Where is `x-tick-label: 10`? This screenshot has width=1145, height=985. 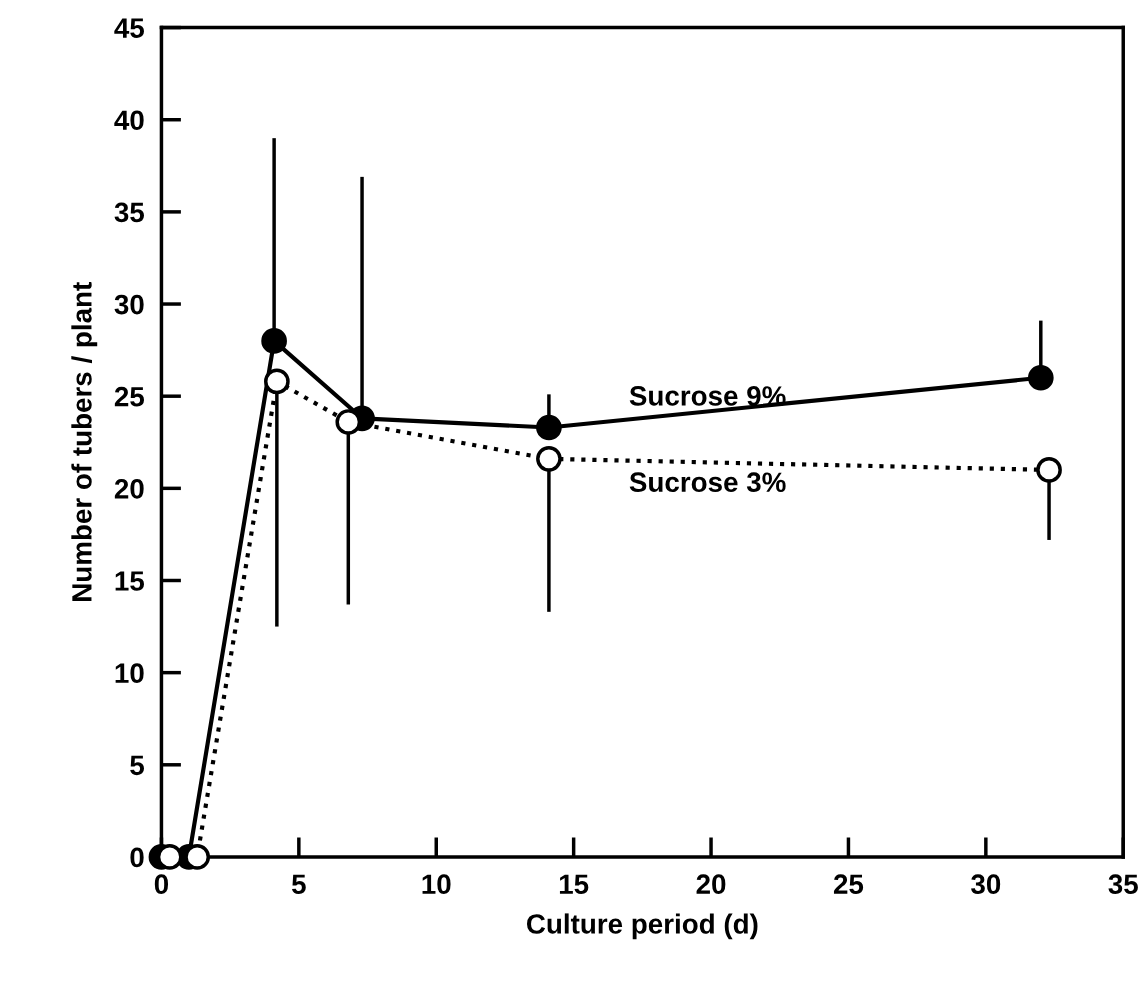 x-tick-label: 10 is located at coordinates (436, 884).